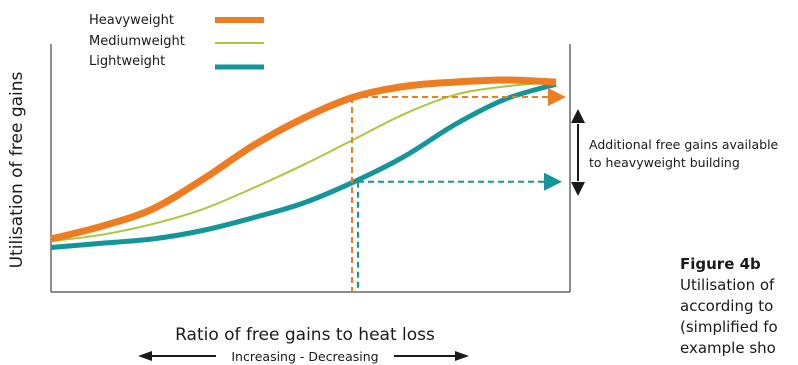 This screenshot has width=798, height=365. I want to click on caption-line: according to, so click(726, 306).